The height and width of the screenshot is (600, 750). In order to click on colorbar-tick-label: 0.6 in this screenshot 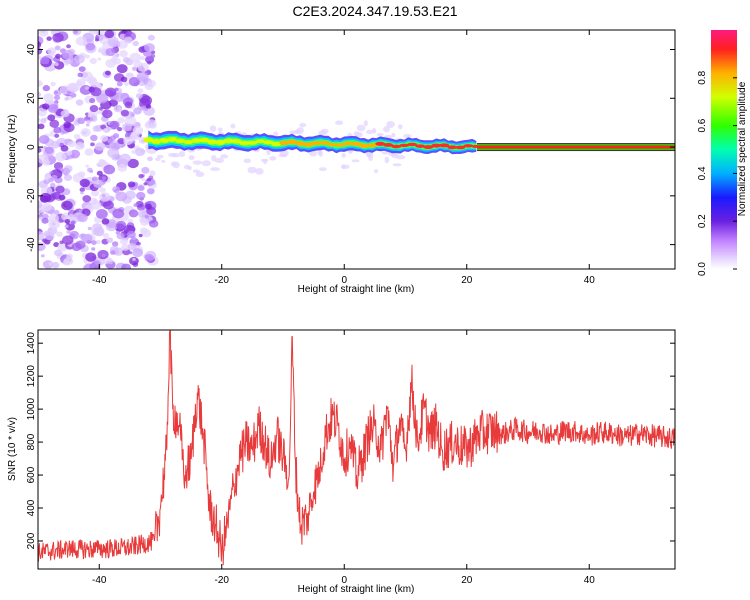, I will do `click(702, 125)`.